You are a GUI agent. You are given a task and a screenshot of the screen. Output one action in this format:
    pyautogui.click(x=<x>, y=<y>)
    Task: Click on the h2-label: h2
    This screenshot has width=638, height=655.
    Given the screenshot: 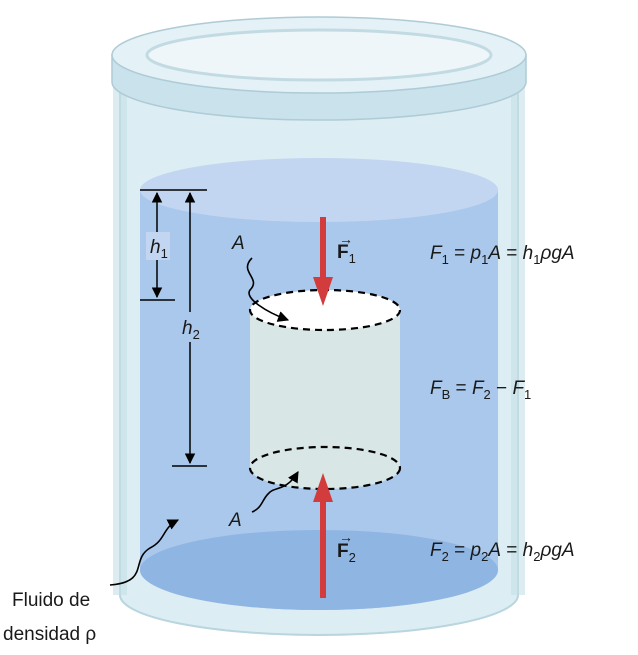 What is the action you would take?
    pyautogui.click(x=191, y=330)
    